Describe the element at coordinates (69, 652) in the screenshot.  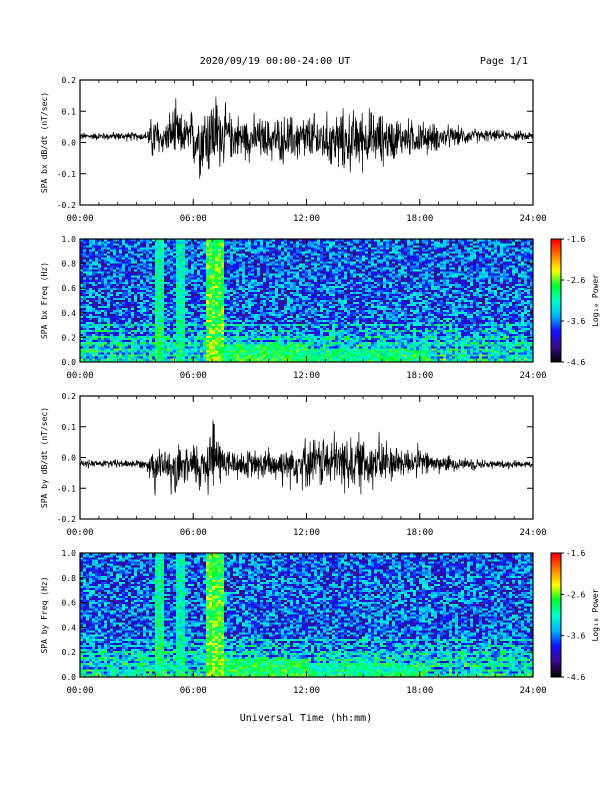
I see `y-tick-label: 0.2` at that location.